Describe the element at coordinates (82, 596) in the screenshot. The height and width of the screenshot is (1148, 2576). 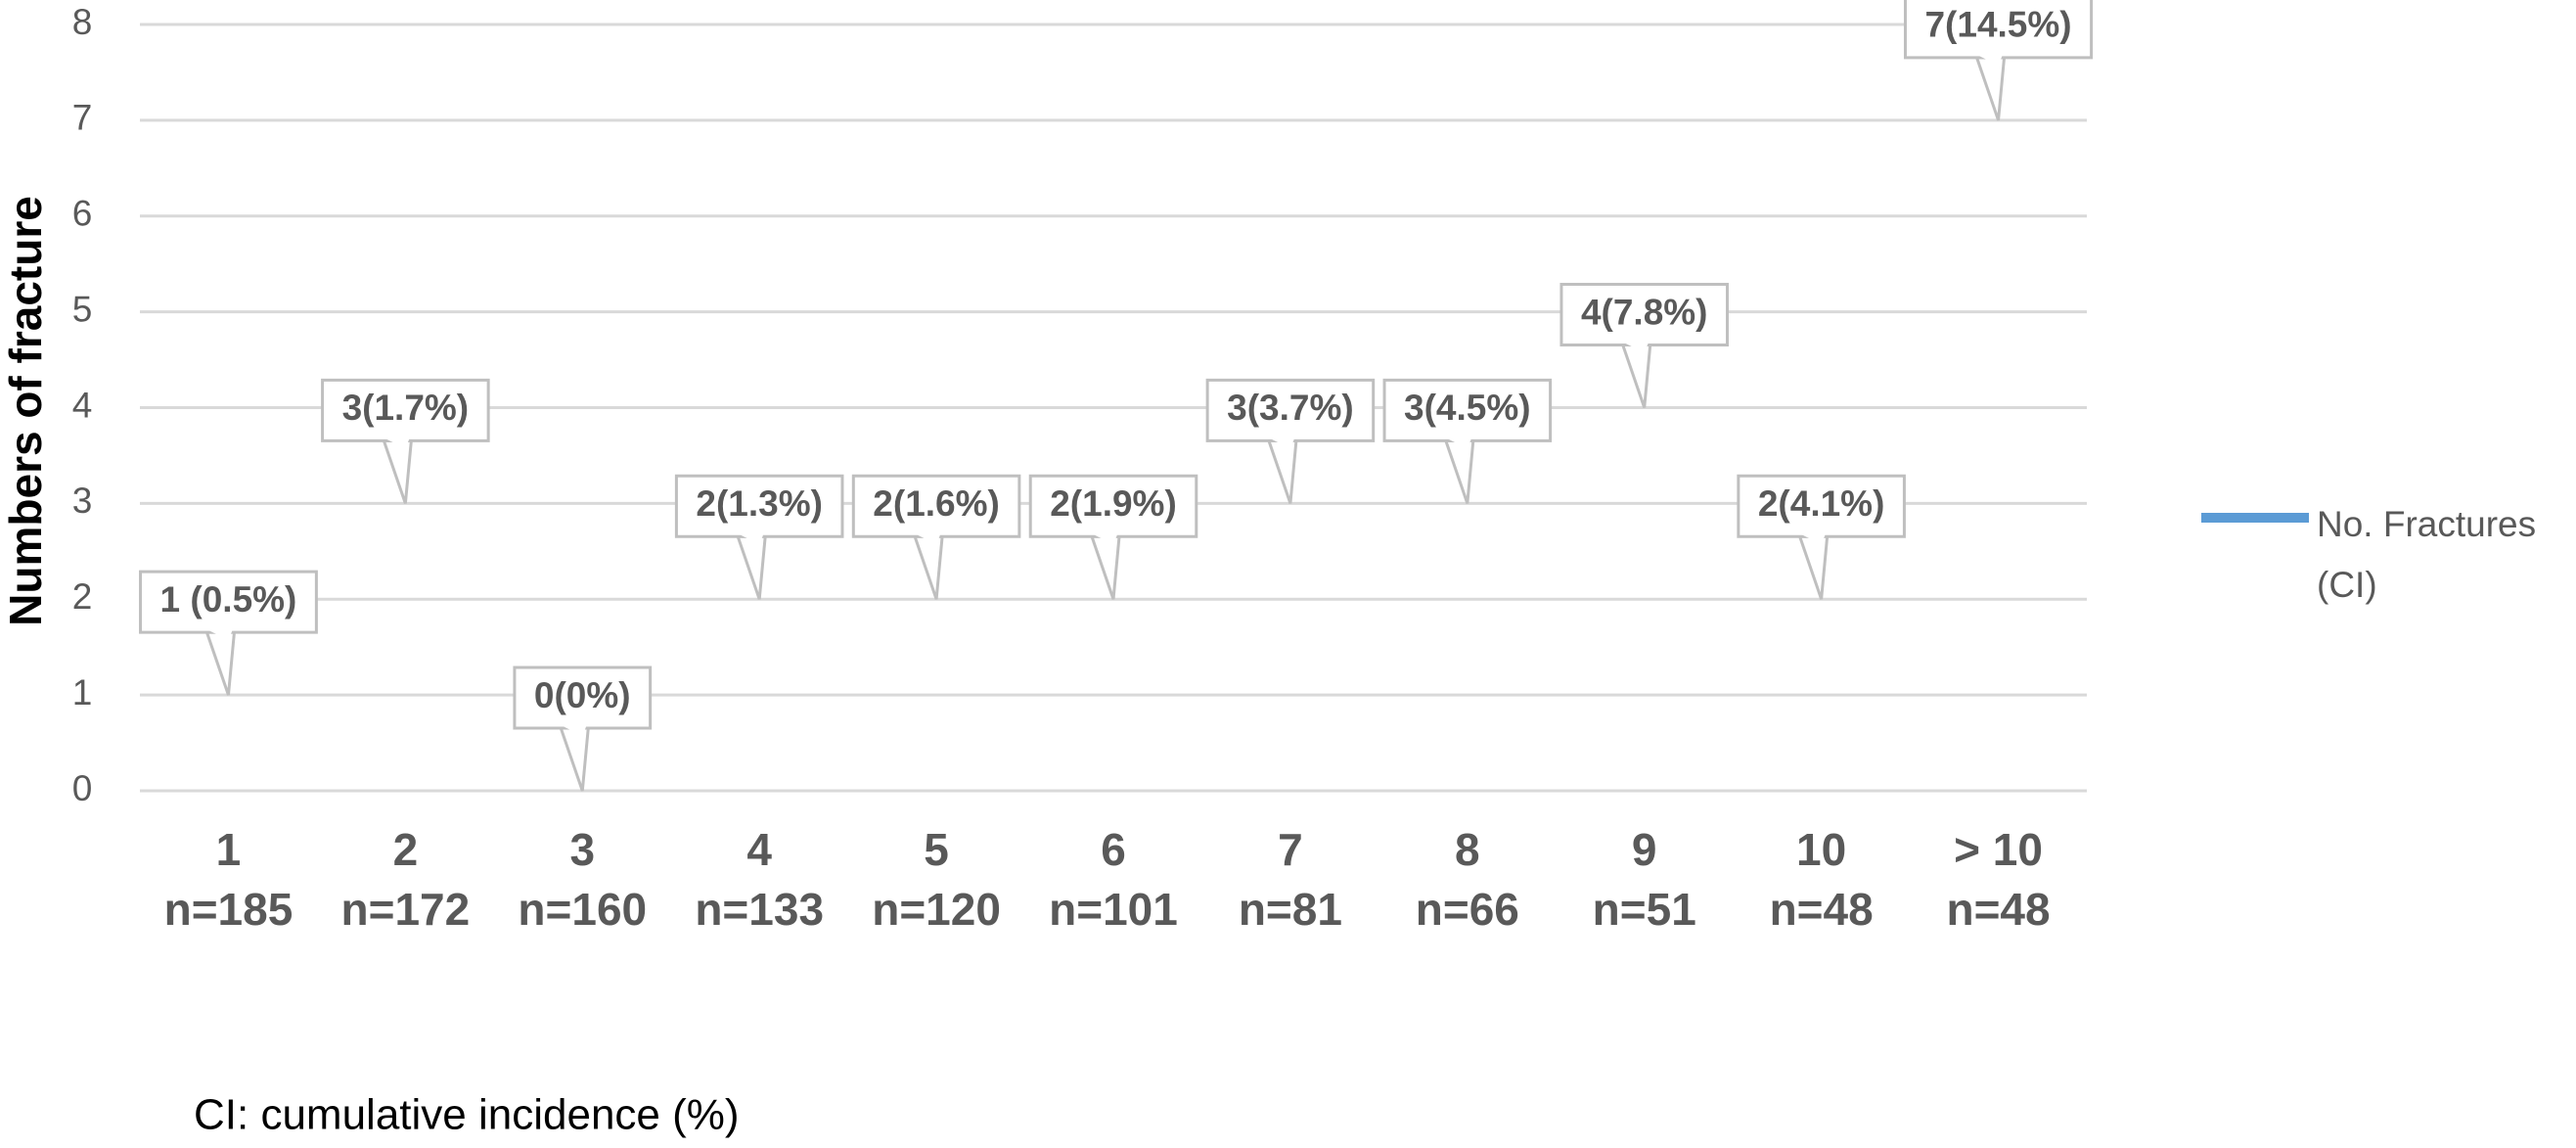
I see `y-tick-label: 2` at that location.